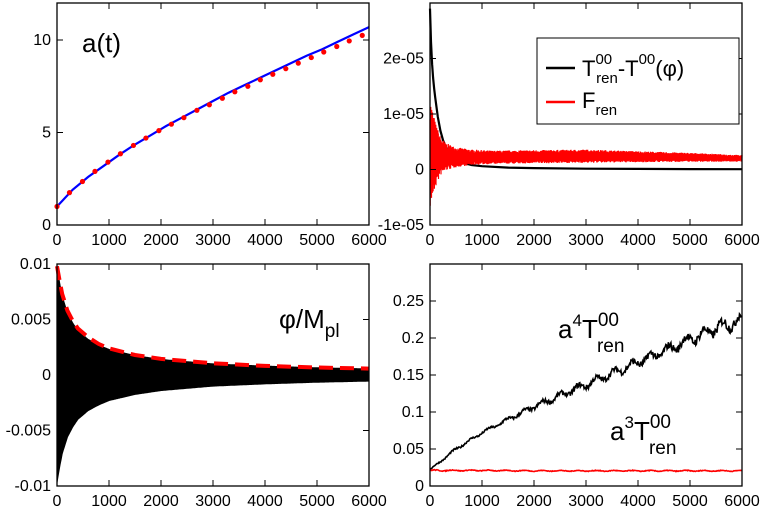 The height and width of the screenshot is (508, 763). Describe the element at coordinates (309, 323) in the screenshot. I see `label-phi-over-mpl: φ/Mpl` at that location.